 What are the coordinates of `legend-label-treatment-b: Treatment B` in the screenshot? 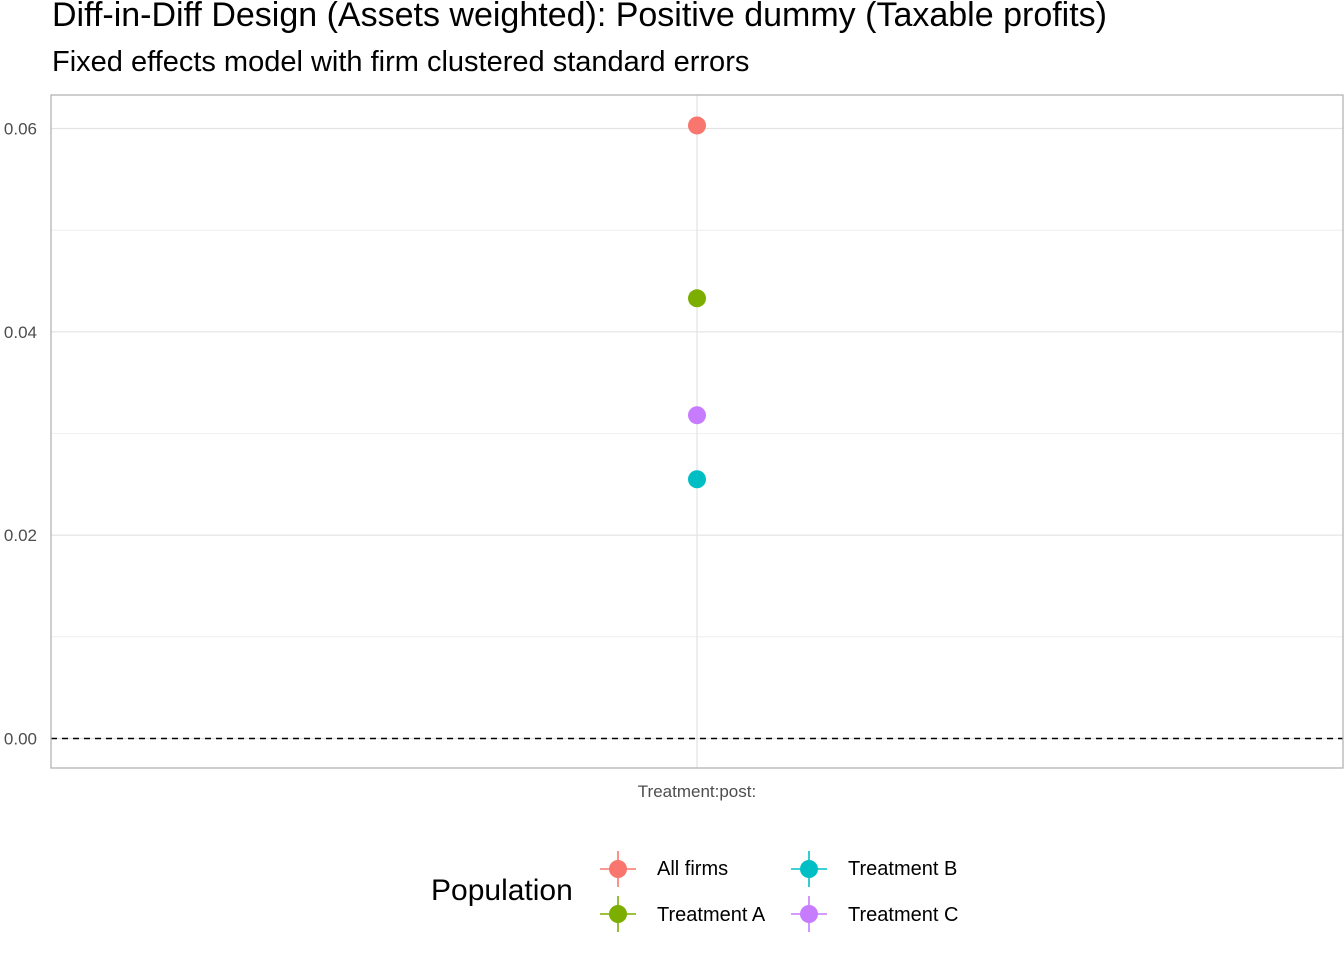 It's located at (903, 869).